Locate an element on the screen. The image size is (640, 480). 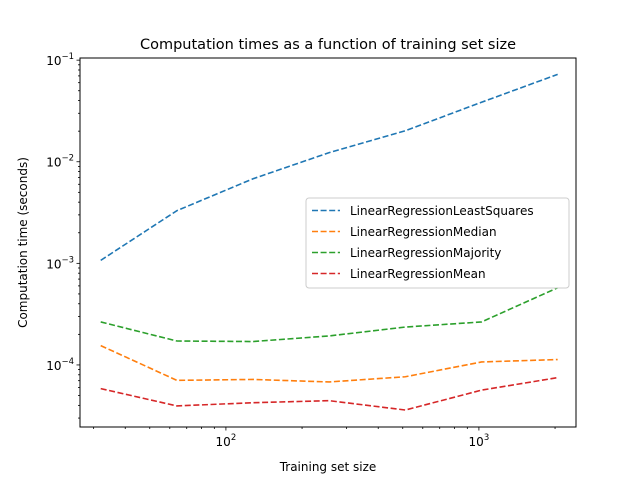
legend-label-linear-regression-mean: LinearRegressionMean is located at coordinates (418, 274).